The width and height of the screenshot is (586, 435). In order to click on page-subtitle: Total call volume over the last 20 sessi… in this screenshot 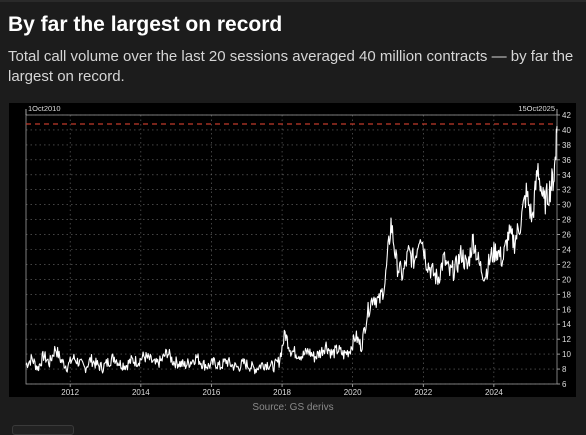, I will do `click(291, 66)`.